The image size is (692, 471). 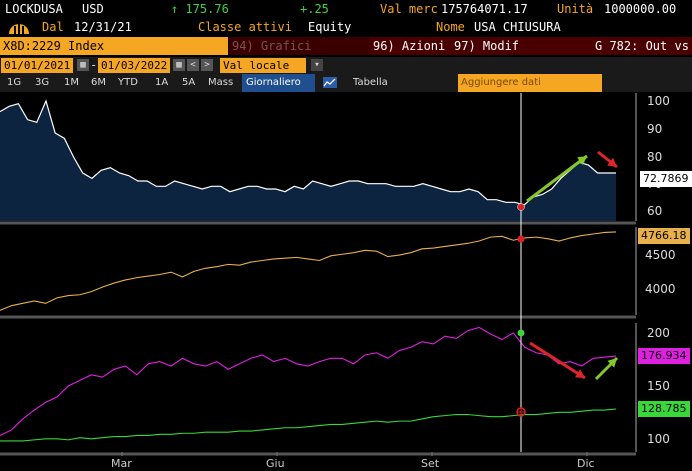 What do you see at coordinates (658, 333) in the screenshot?
I see `tick-label: 200` at bounding box center [658, 333].